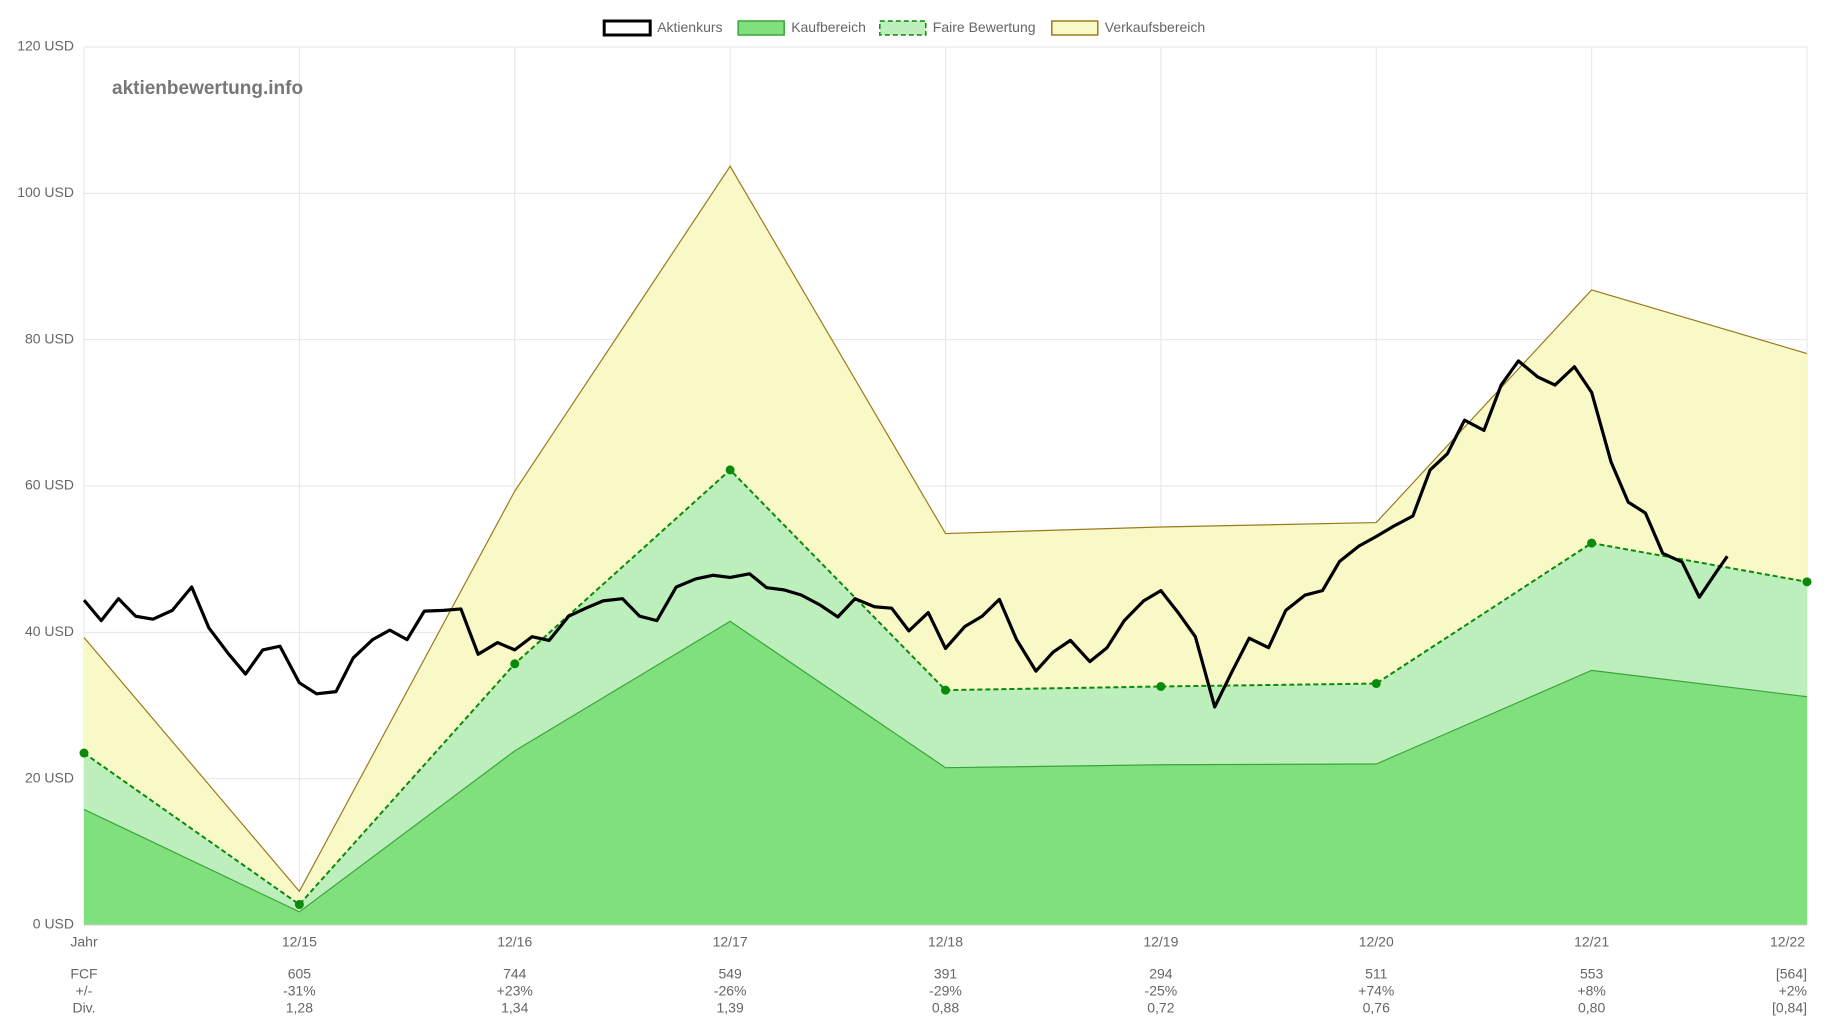 Image resolution: width=1828 pixels, height=1035 pixels. I want to click on table-cell: 0,72, so click(1160, 1008).